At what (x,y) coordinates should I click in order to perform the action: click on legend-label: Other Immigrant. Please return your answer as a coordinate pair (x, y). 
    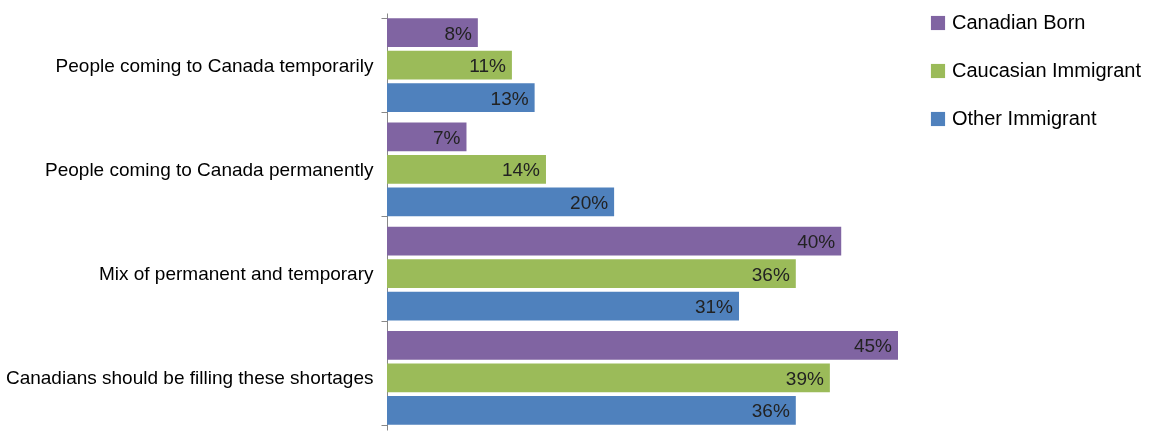
    Looking at the image, I should click on (1024, 118).